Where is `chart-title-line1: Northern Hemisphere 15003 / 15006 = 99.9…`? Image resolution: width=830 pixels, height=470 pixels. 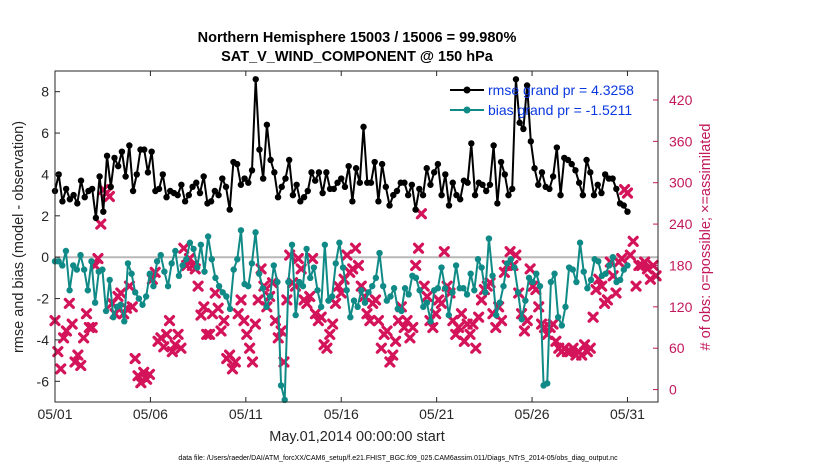 chart-title-line1: Northern Hemisphere 15003 / 15006 = 99.9… is located at coordinates (357, 38).